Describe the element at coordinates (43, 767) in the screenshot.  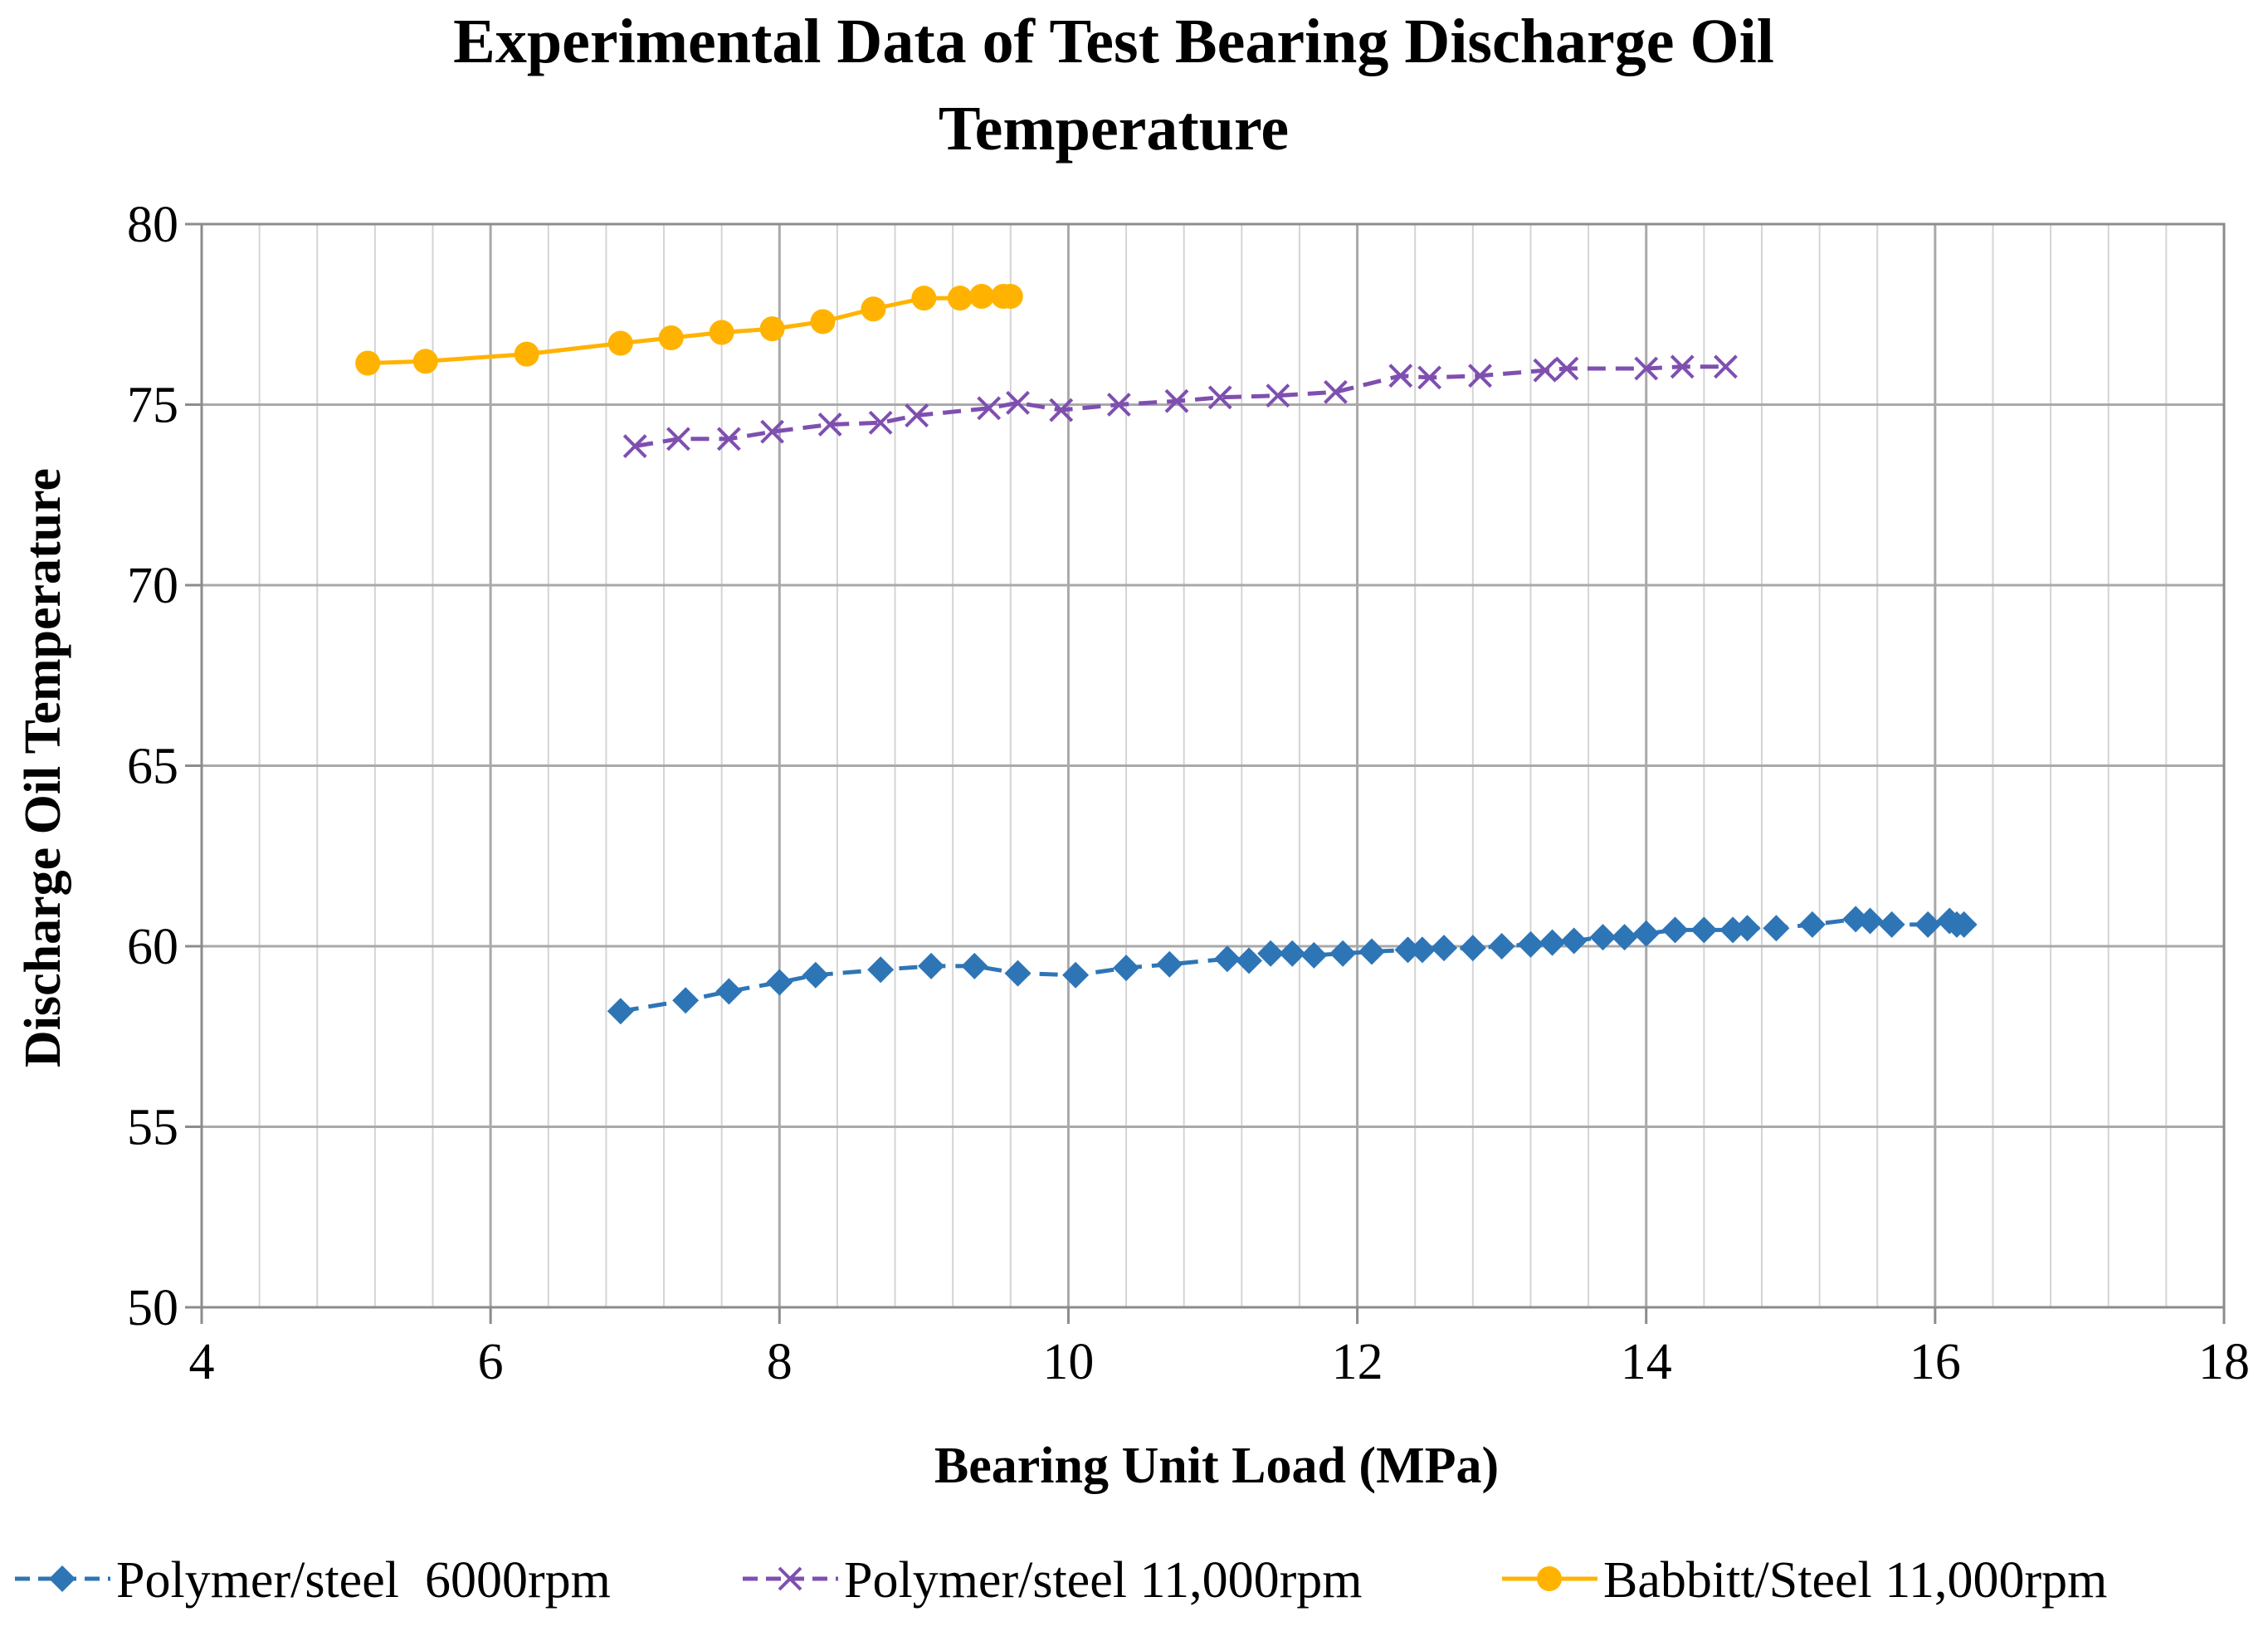
I see `y-axis-label: Discharge Oil Temperature` at that location.